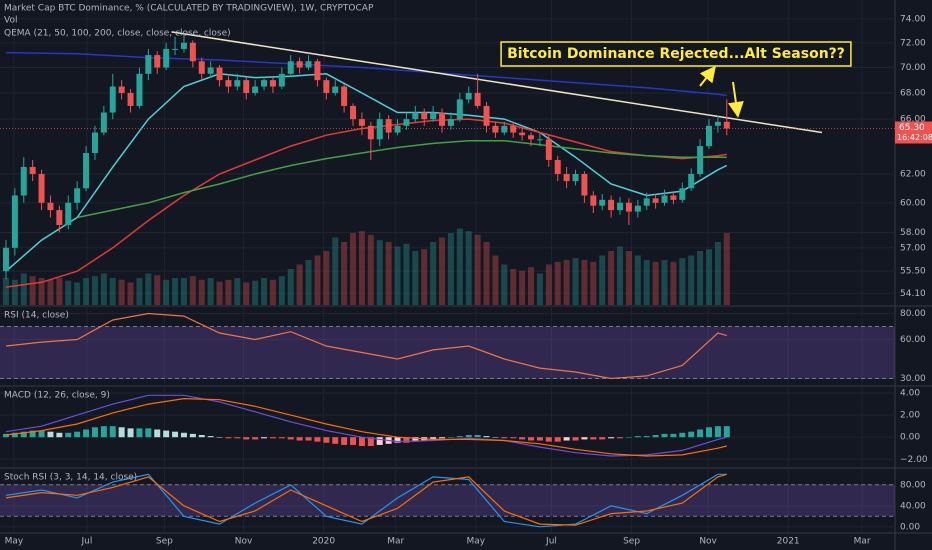 Image resolution: width=932 pixels, height=550 pixels. I want to click on y-tick-label: 72.00, so click(913, 43).